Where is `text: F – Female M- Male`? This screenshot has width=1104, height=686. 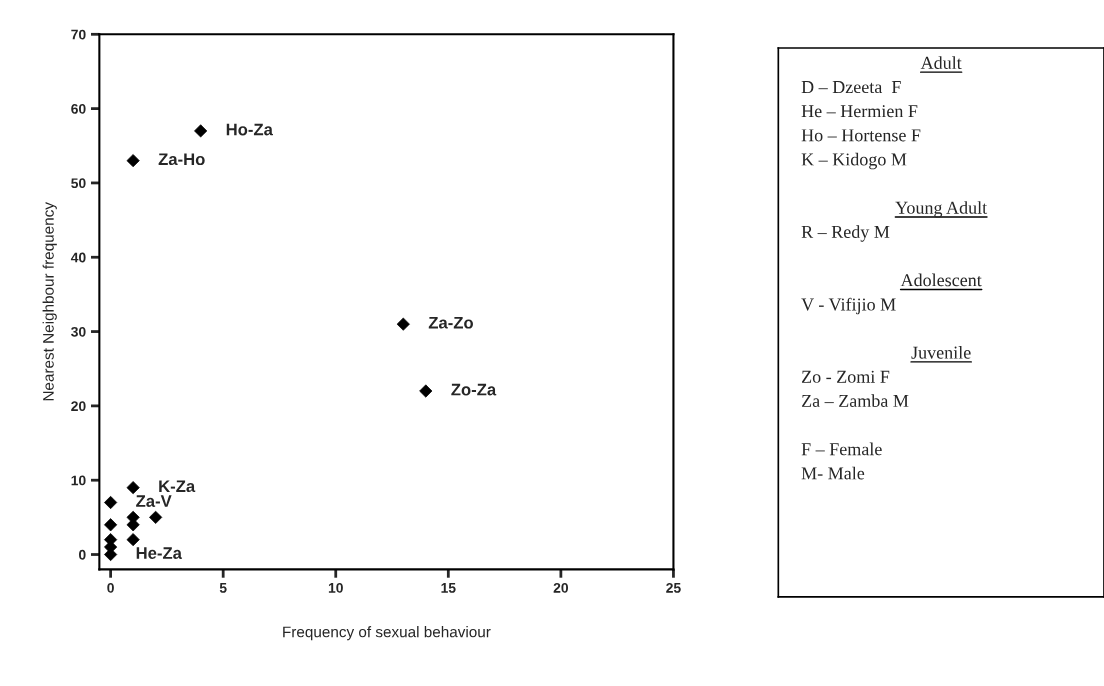
text: F – Female M- Male is located at coordinates (841, 461).